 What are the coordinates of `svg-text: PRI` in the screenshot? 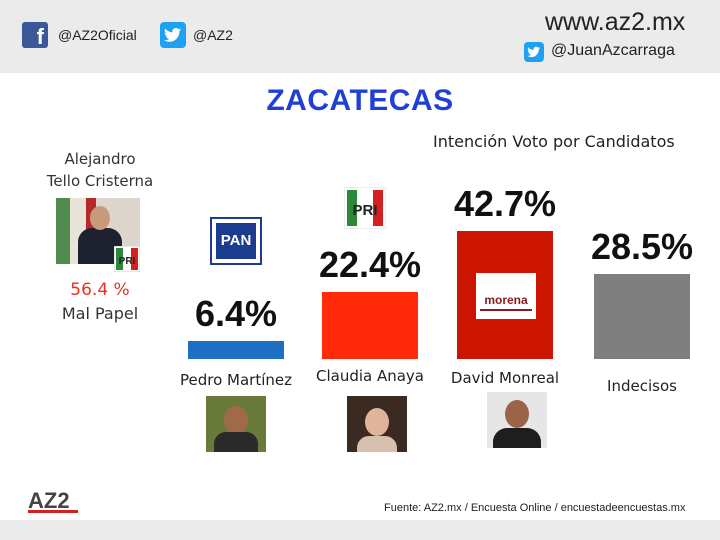 It's located at (127, 261).